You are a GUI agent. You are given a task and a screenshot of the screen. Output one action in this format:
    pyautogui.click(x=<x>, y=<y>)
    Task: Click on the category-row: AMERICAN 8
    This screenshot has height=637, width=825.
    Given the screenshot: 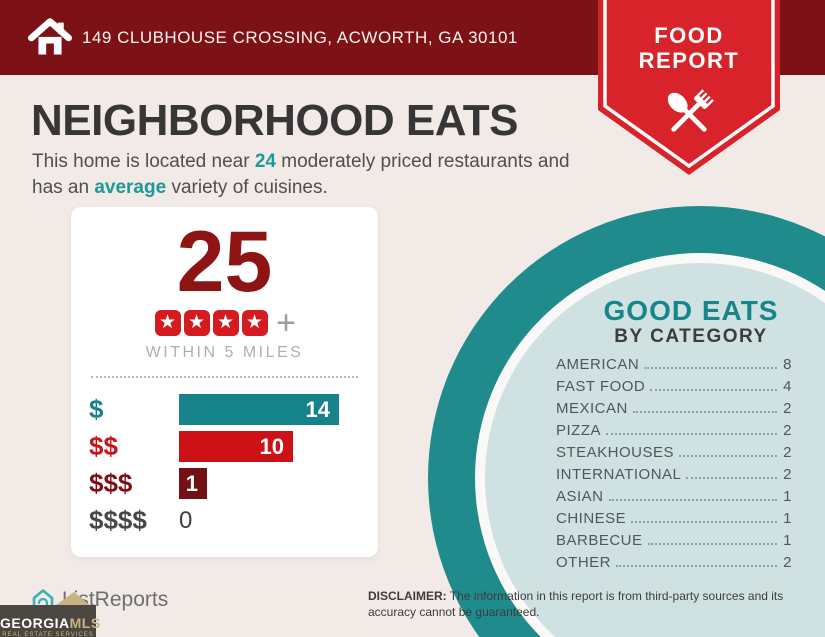 What is the action you would take?
    pyautogui.click(x=674, y=367)
    